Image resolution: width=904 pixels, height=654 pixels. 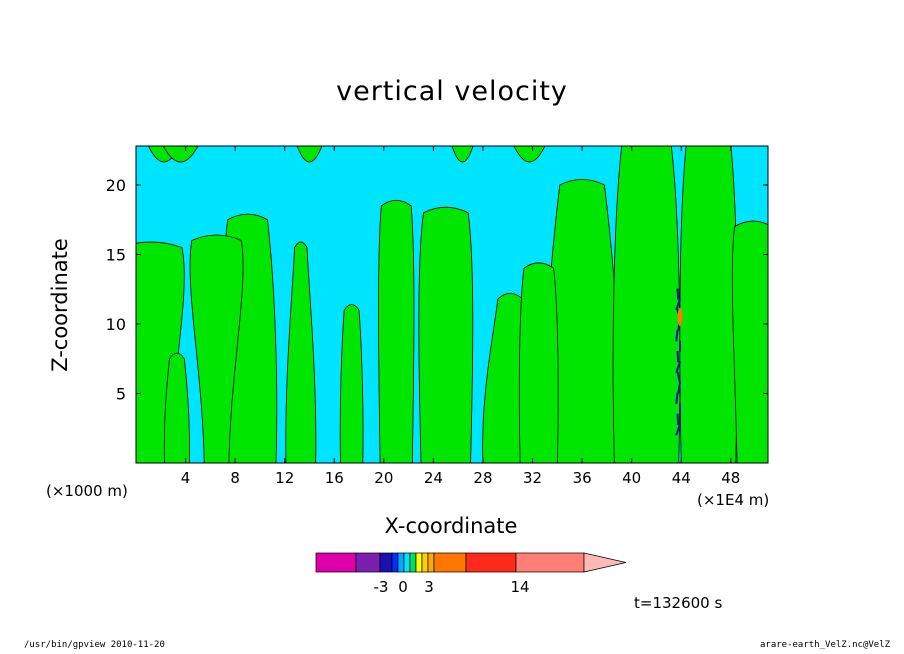 What do you see at coordinates (582, 478) in the screenshot?
I see `x-tick-label: 36` at bounding box center [582, 478].